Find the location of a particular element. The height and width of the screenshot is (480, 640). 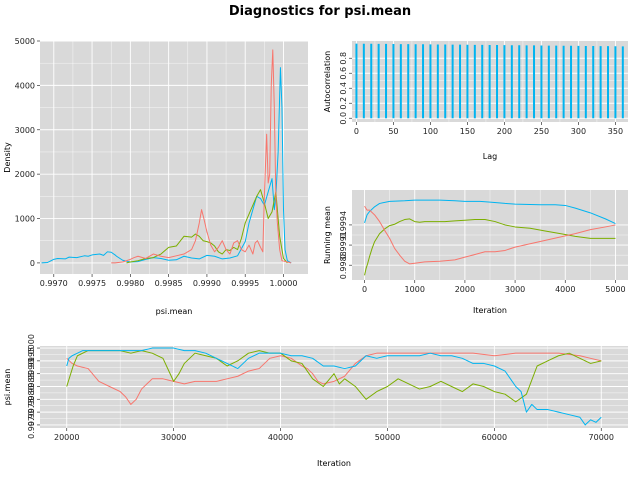

figure-title: Diagnostics for psi.mean is located at coordinates (320, 11).